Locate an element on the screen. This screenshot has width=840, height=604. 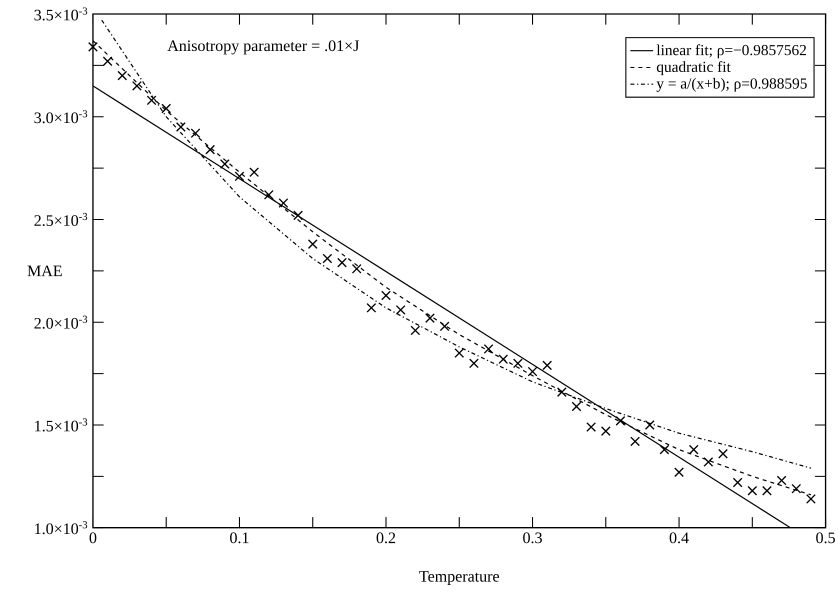
y-tick-label: 1.5×10$^{-3}$ is located at coordinates (61, 425).